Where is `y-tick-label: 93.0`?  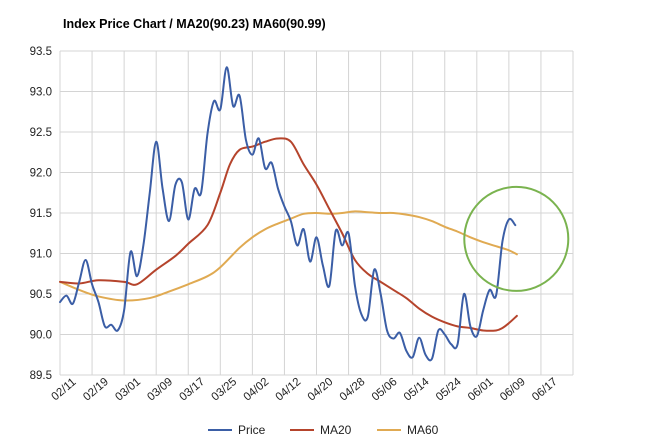 y-tick-label: 93.0 is located at coordinates (41, 93).